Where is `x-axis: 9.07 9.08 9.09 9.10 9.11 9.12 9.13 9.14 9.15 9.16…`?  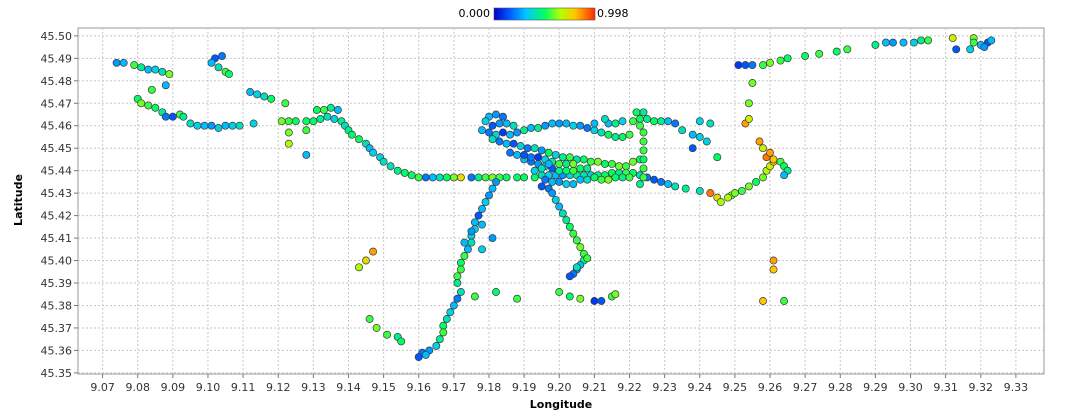 x-axis: 9.07 9.08 9.09 9.10 9.11 9.12 9.13 9.14 9.15 9.16… is located at coordinates (559, 384).